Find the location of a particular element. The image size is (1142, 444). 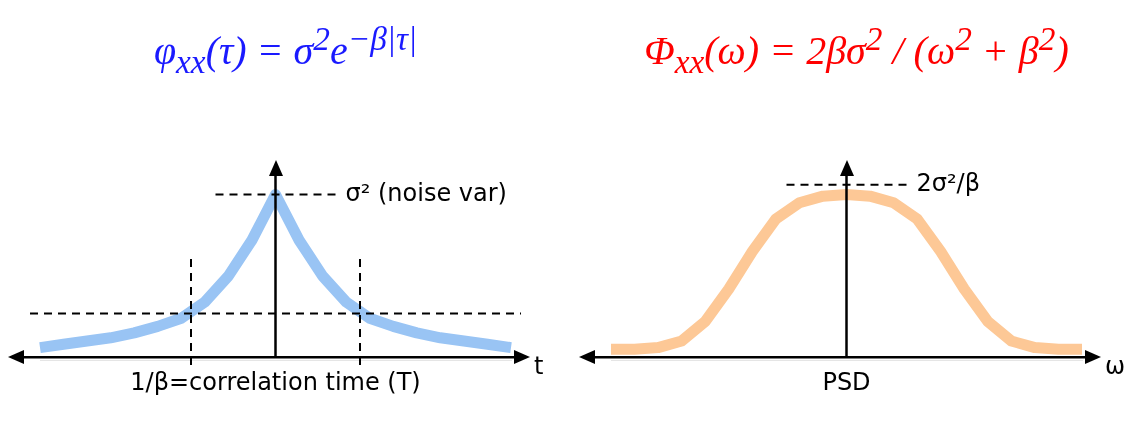

ref-line-label: 2σ²/β is located at coordinates (948, 183).